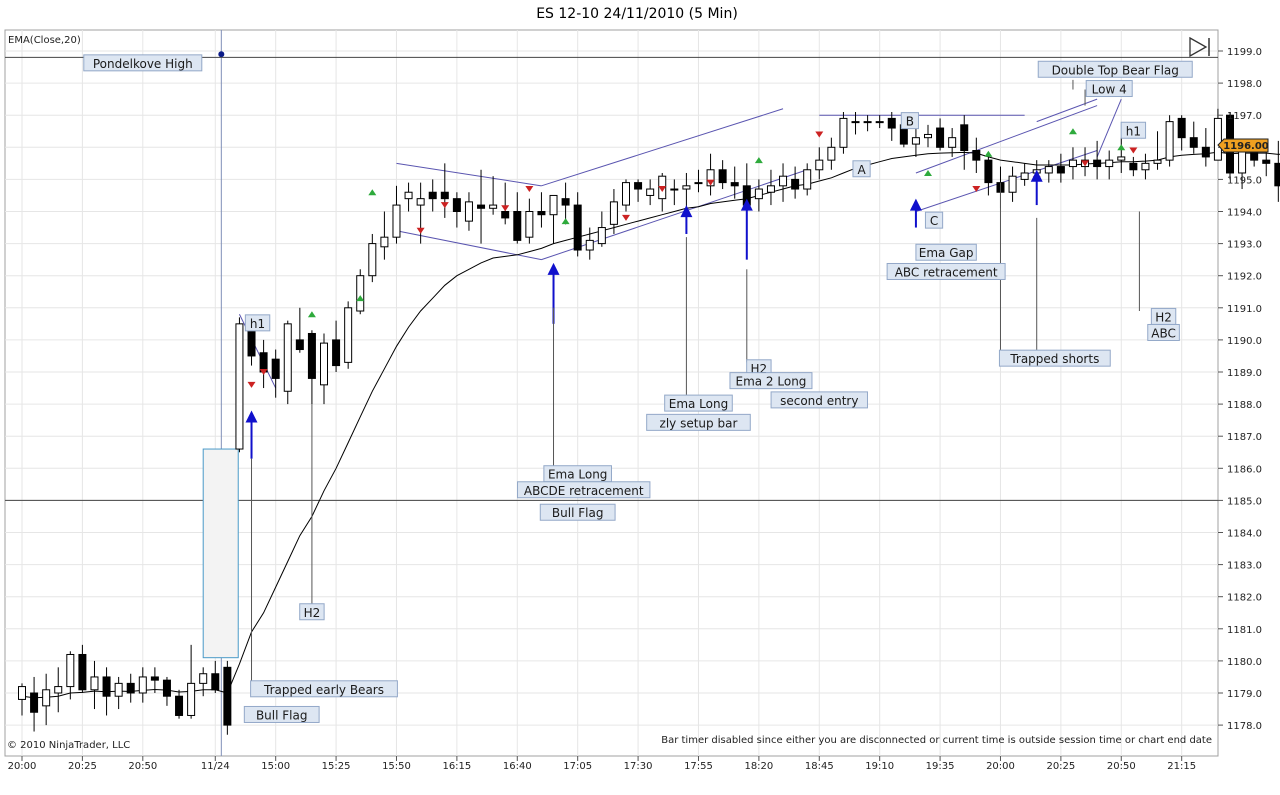 This screenshot has width=1280, height=795. I want to click on annotation-label: Trapped shorts, so click(1054, 358).